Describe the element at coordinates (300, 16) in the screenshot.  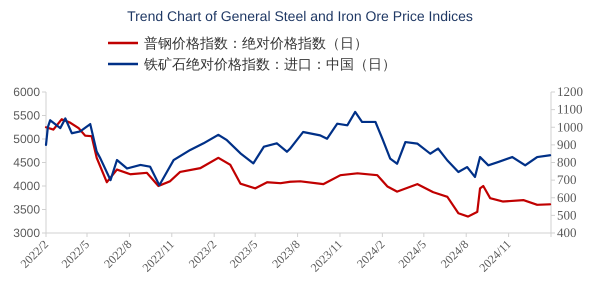
I see `chart-title: Trend Chart of General Steel and Iron Ore Price Indices` at that location.